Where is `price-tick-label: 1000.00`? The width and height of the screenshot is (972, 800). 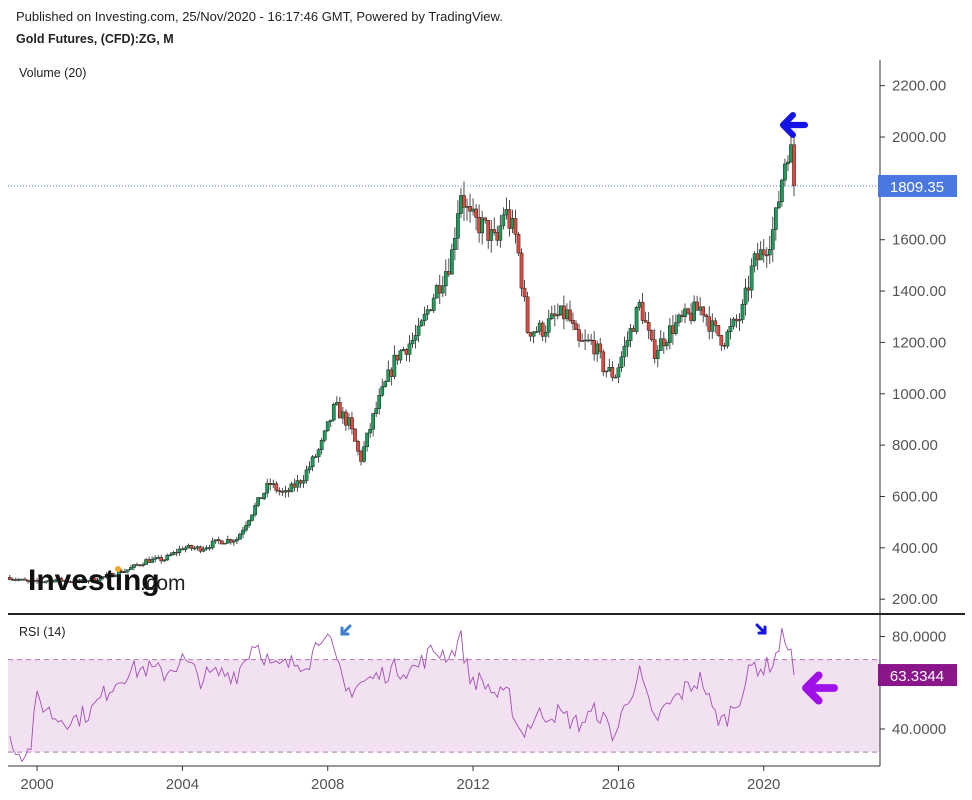 price-tick-label: 1000.00 is located at coordinates (919, 394).